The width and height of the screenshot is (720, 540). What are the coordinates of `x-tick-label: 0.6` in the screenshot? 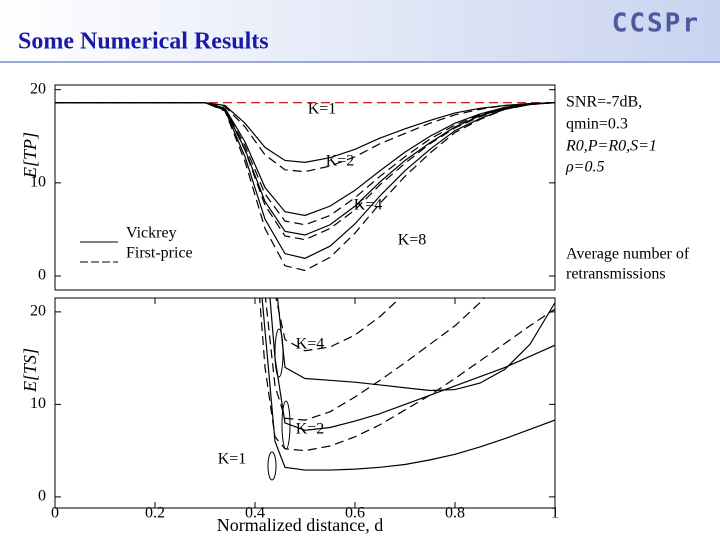 It's located at (355, 513).